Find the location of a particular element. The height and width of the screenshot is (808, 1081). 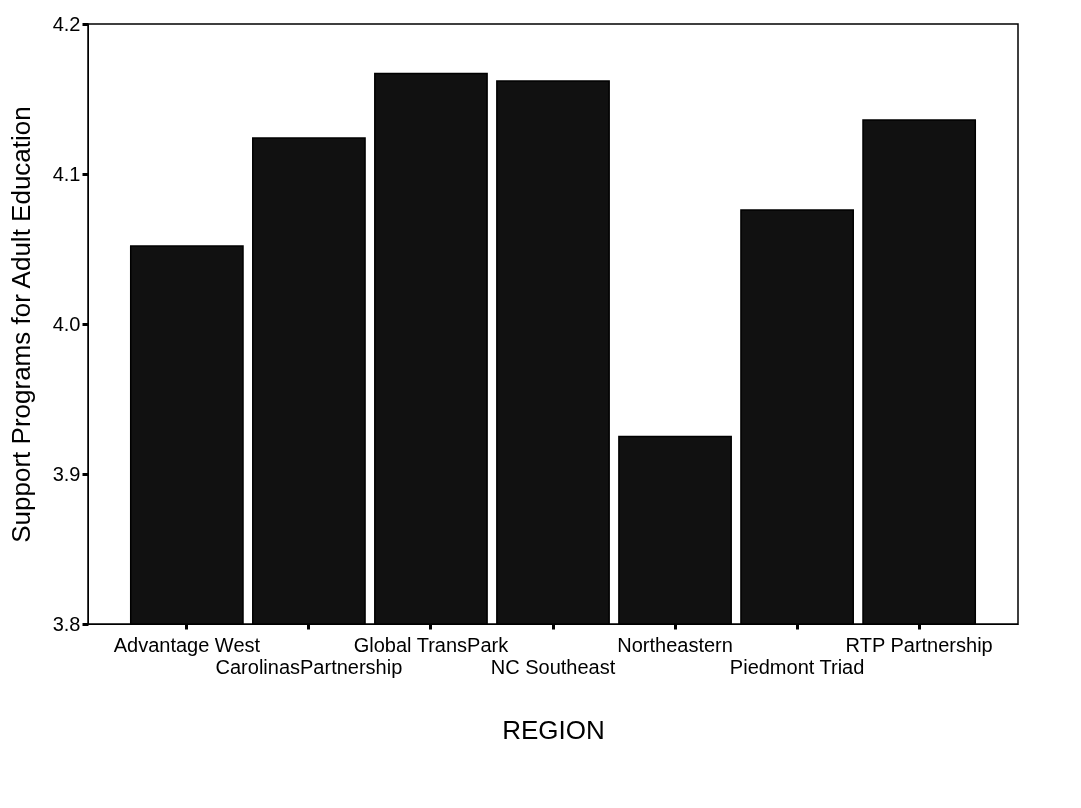

y-tick-label: 4.1 is located at coordinates (66, 173).